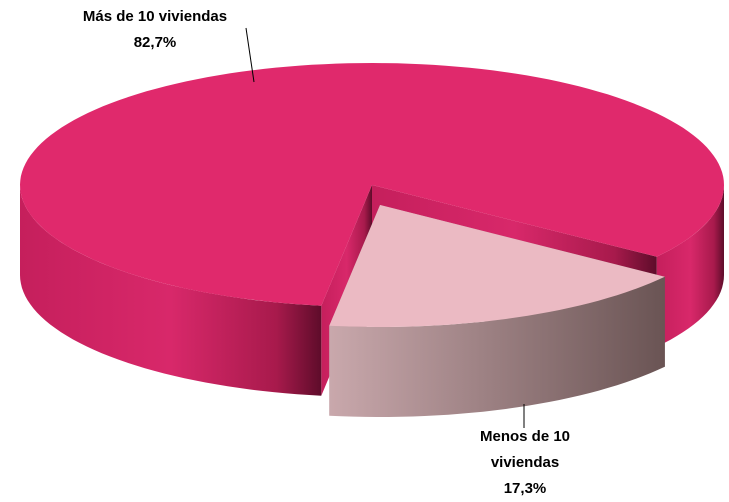  Describe the element at coordinates (525, 449) in the screenshot. I see `category-label: Menos de 10 viviendas` at that location.